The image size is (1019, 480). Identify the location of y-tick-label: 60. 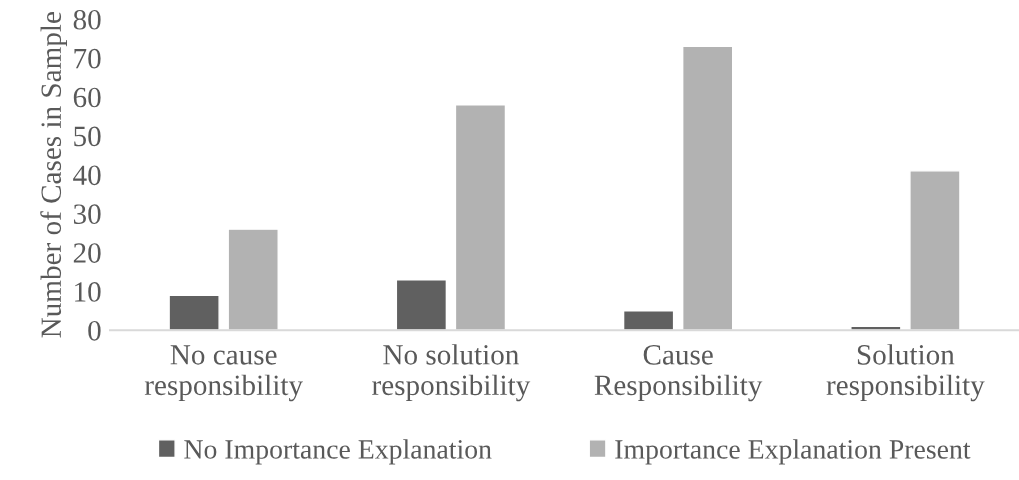
(87, 97).